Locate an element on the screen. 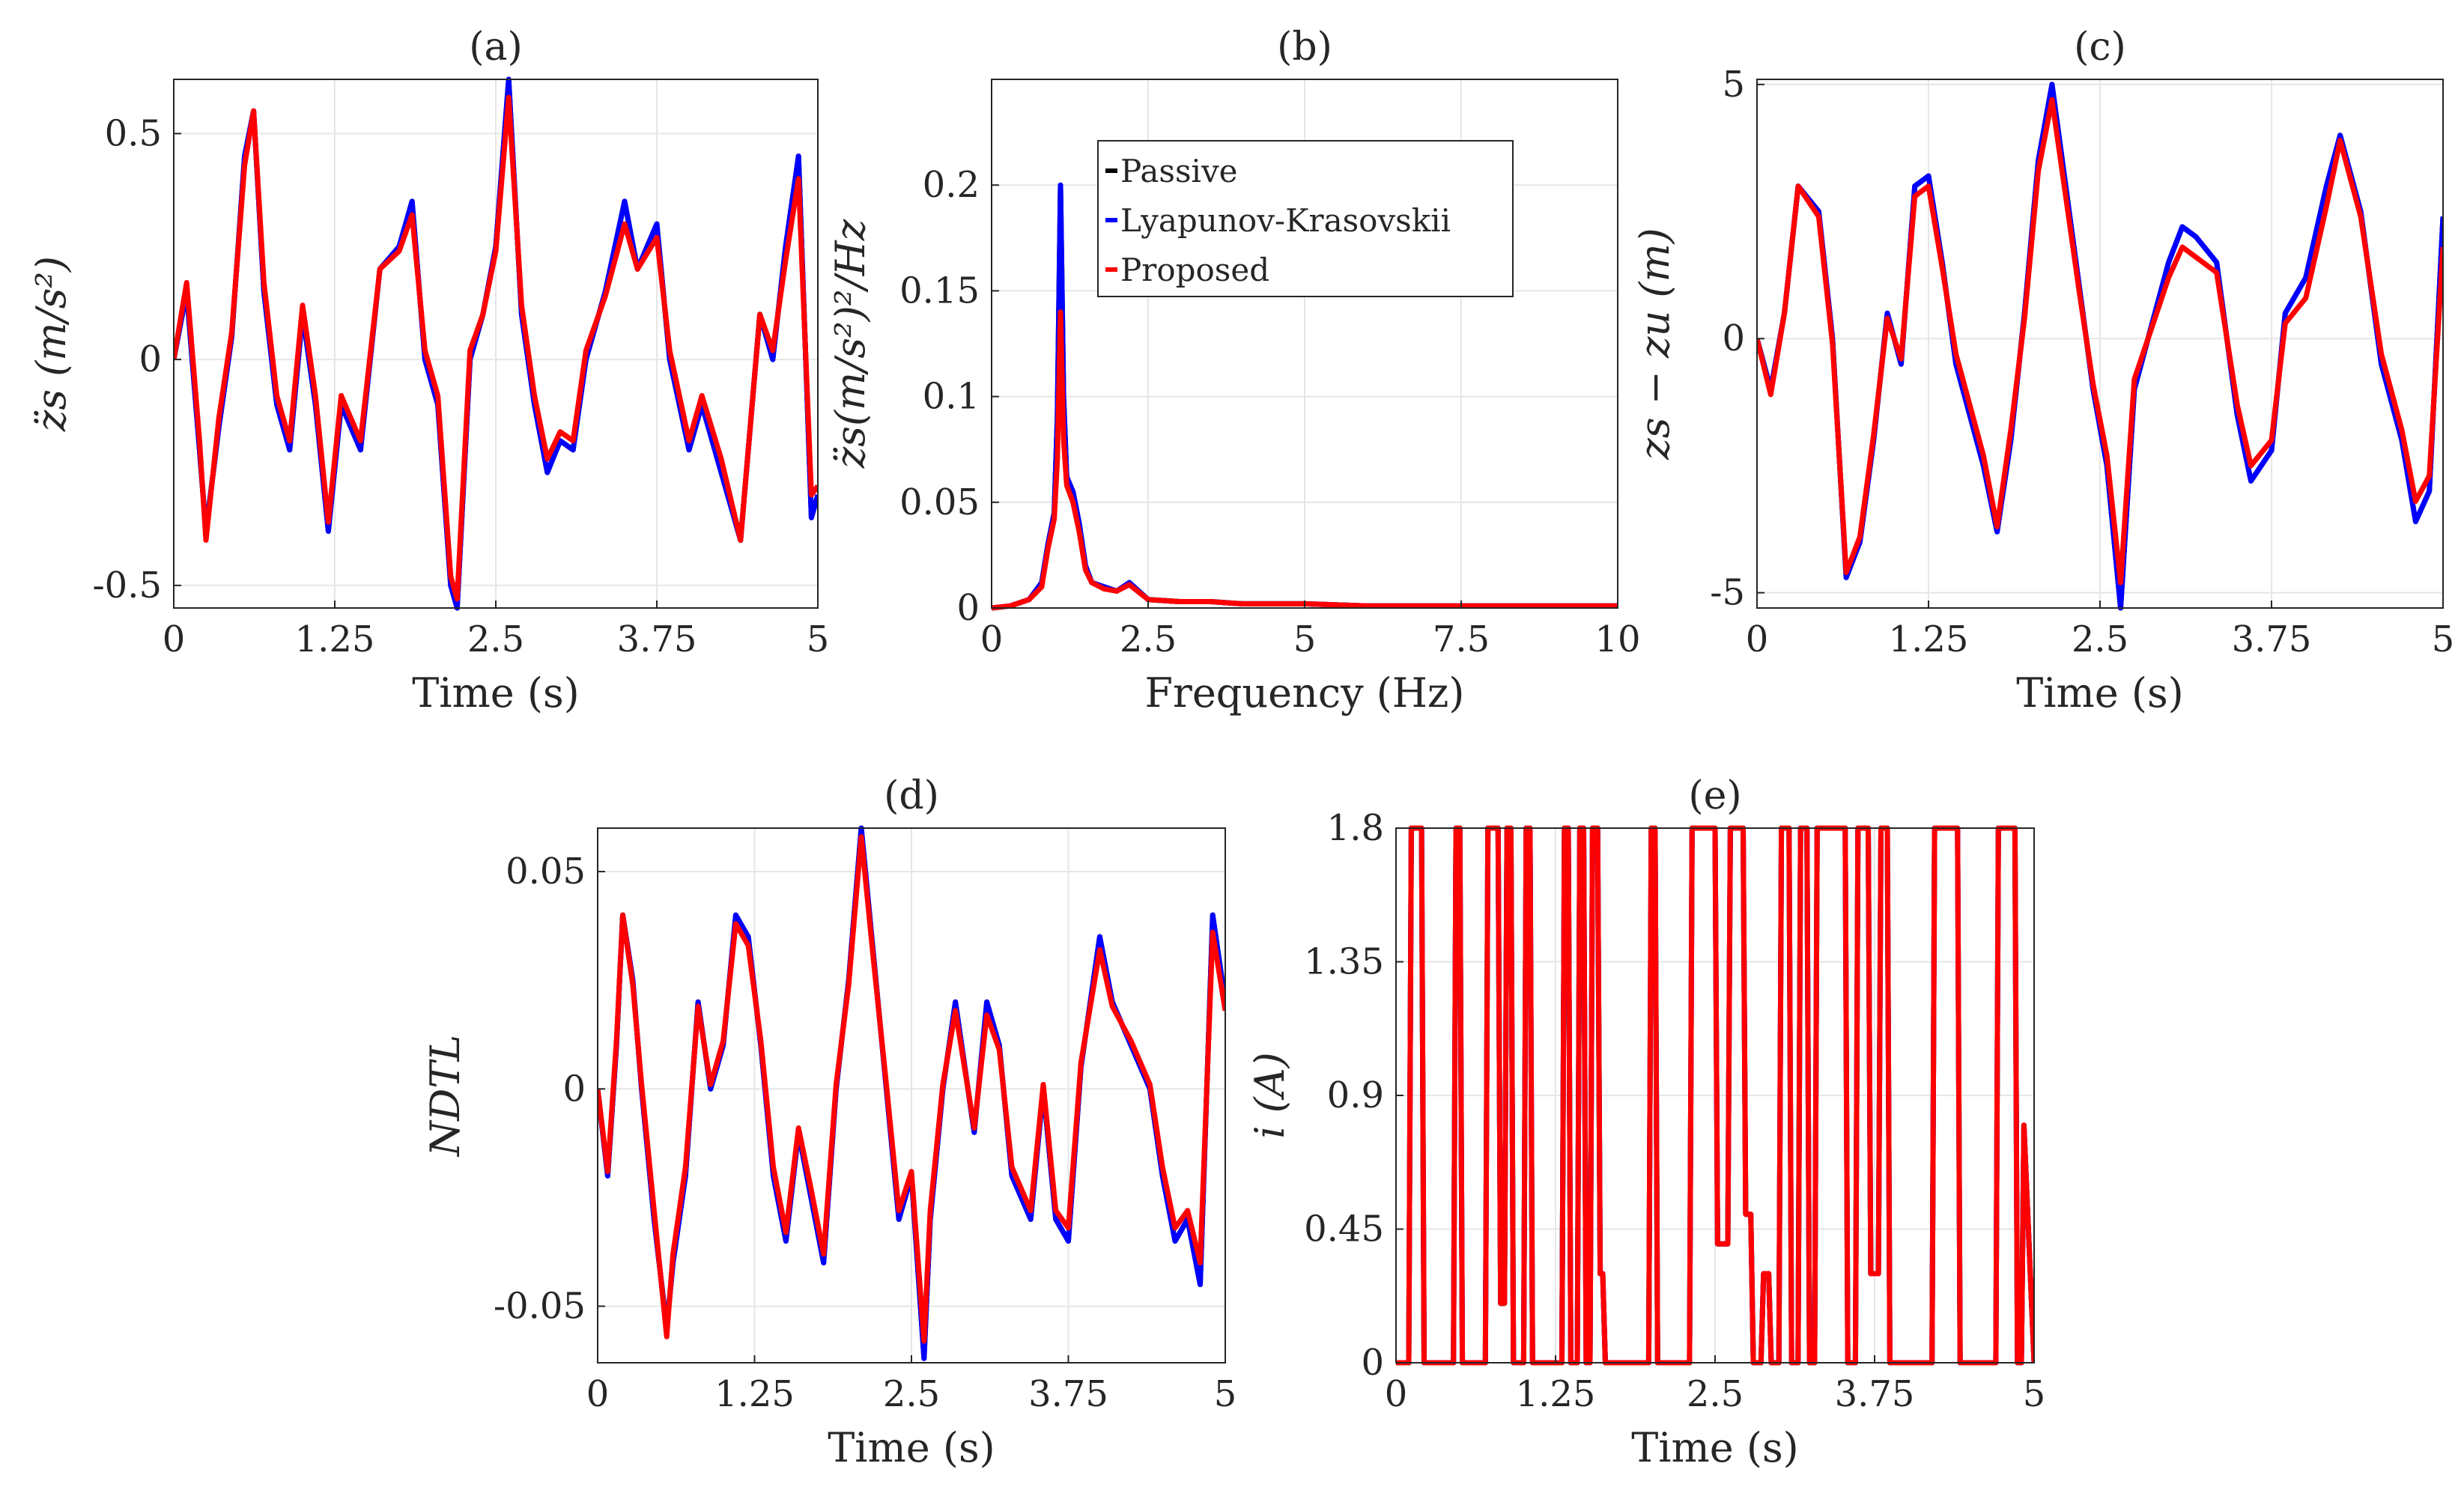 This screenshot has width=2464, height=1508. y-tick-label: 0.2 is located at coordinates (951, 185).